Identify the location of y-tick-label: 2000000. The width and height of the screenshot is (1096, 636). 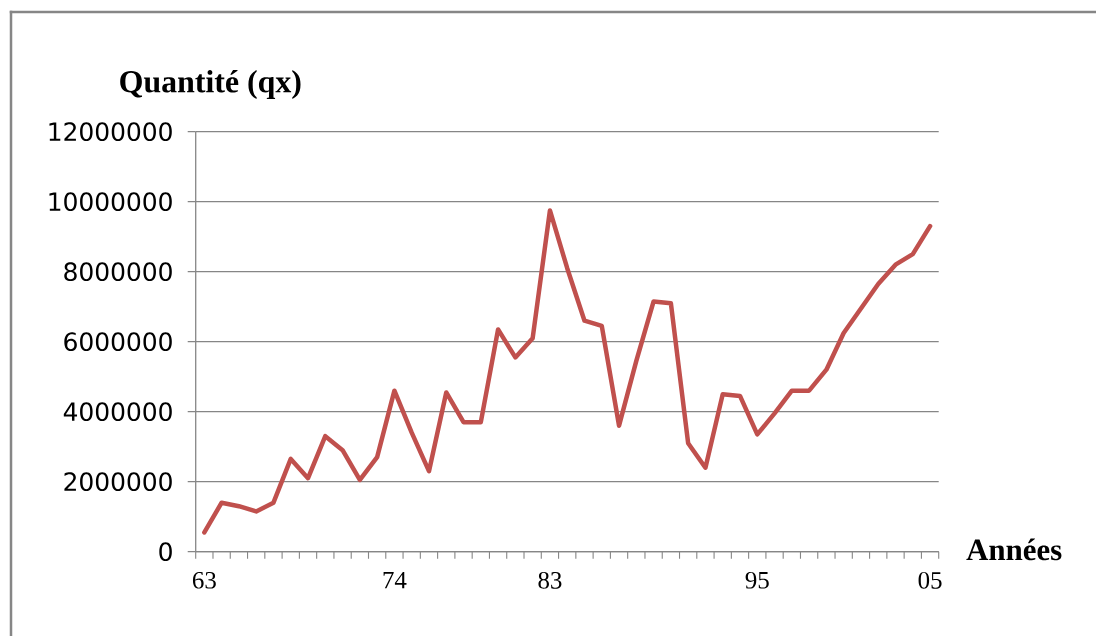
(118, 482).